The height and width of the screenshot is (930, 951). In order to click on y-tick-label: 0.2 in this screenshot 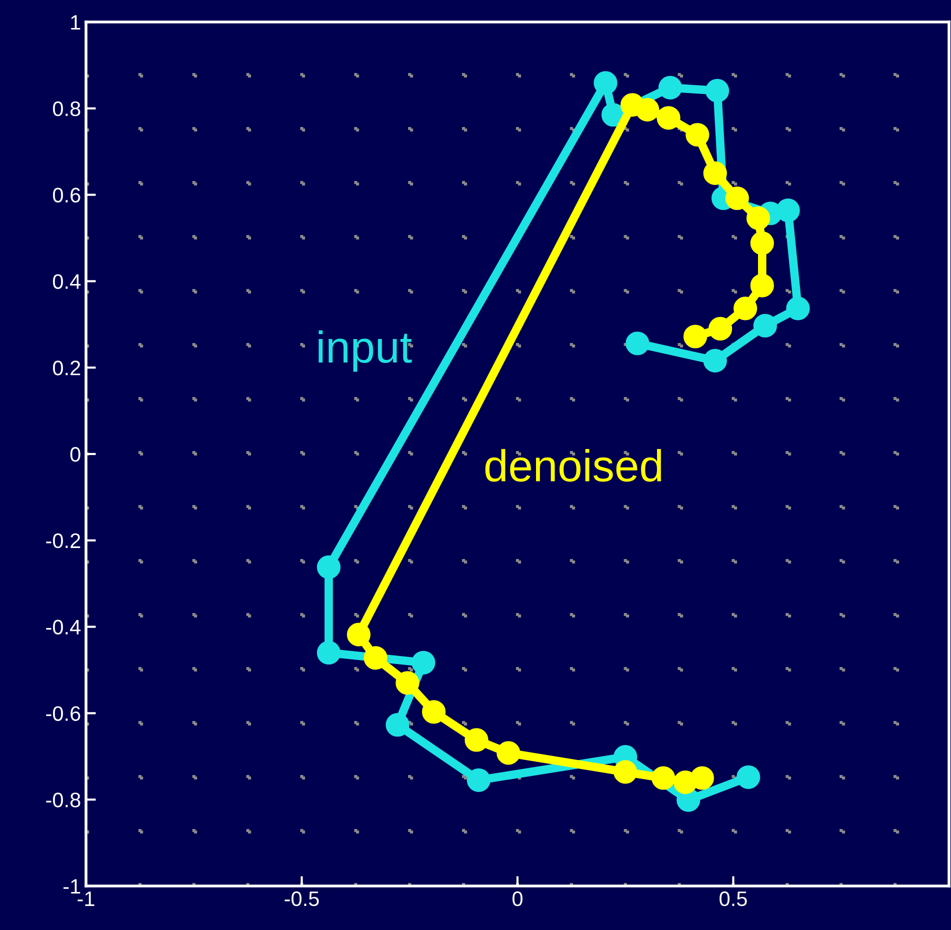, I will do `click(66, 368)`.